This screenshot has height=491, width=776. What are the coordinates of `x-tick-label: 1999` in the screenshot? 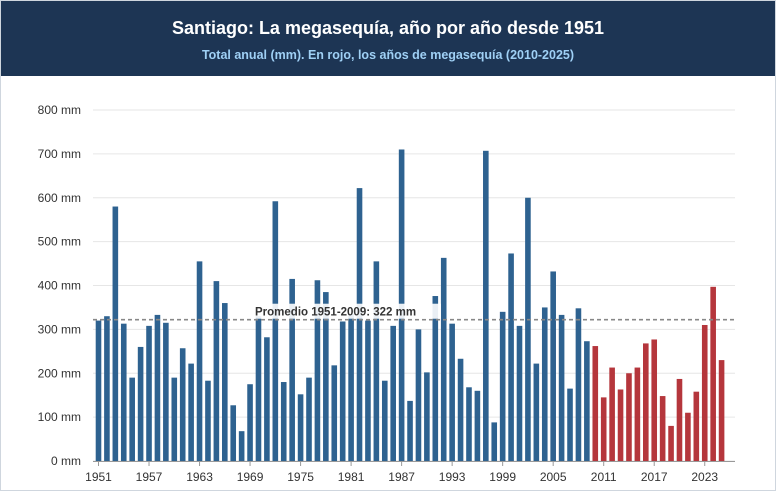 It's located at (502, 477).